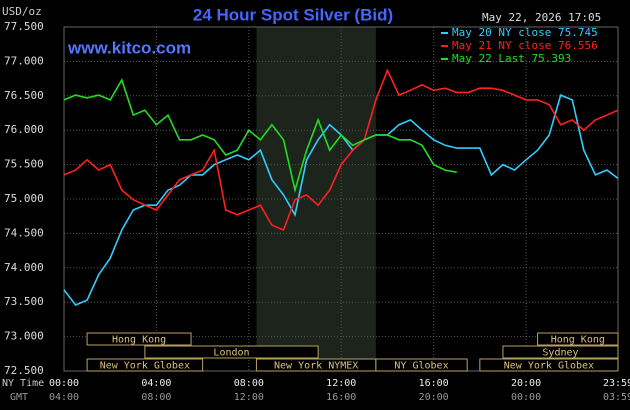 This screenshot has height=410, width=630. I want to click on session-label: NY Globex, so click(421, 366).